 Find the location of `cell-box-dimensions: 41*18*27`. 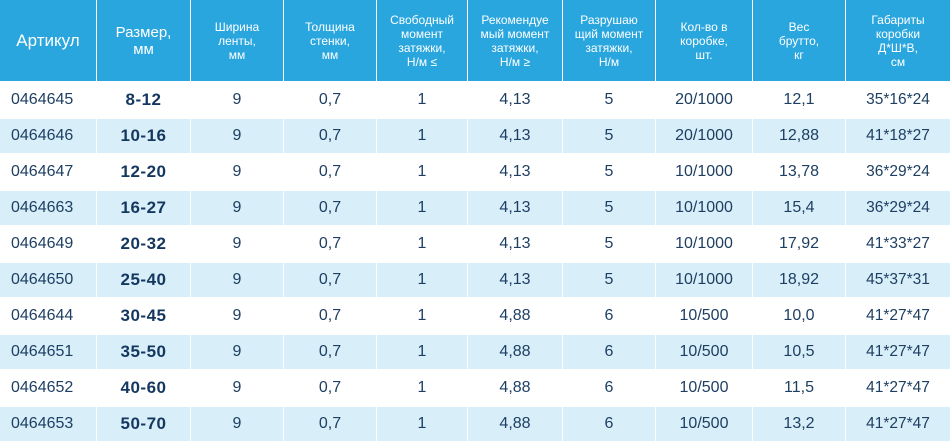

cell-box-dimensions: 41*18*27 is located at coordinates (898, 135).